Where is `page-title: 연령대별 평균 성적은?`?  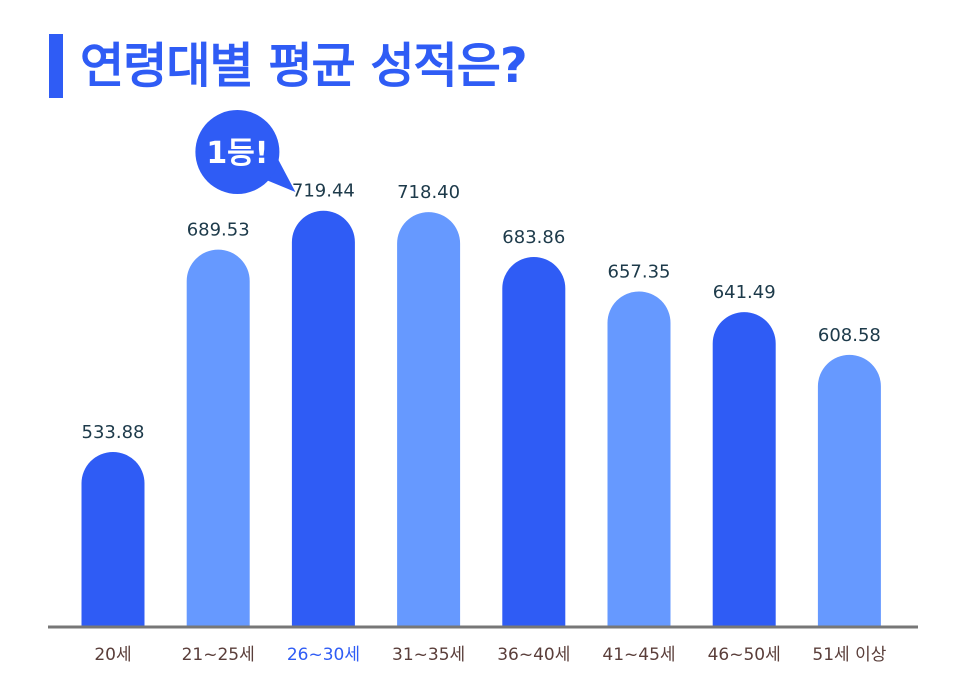
page-title: 연령대별 평균 성적은? is located at coordinates (304, 66).